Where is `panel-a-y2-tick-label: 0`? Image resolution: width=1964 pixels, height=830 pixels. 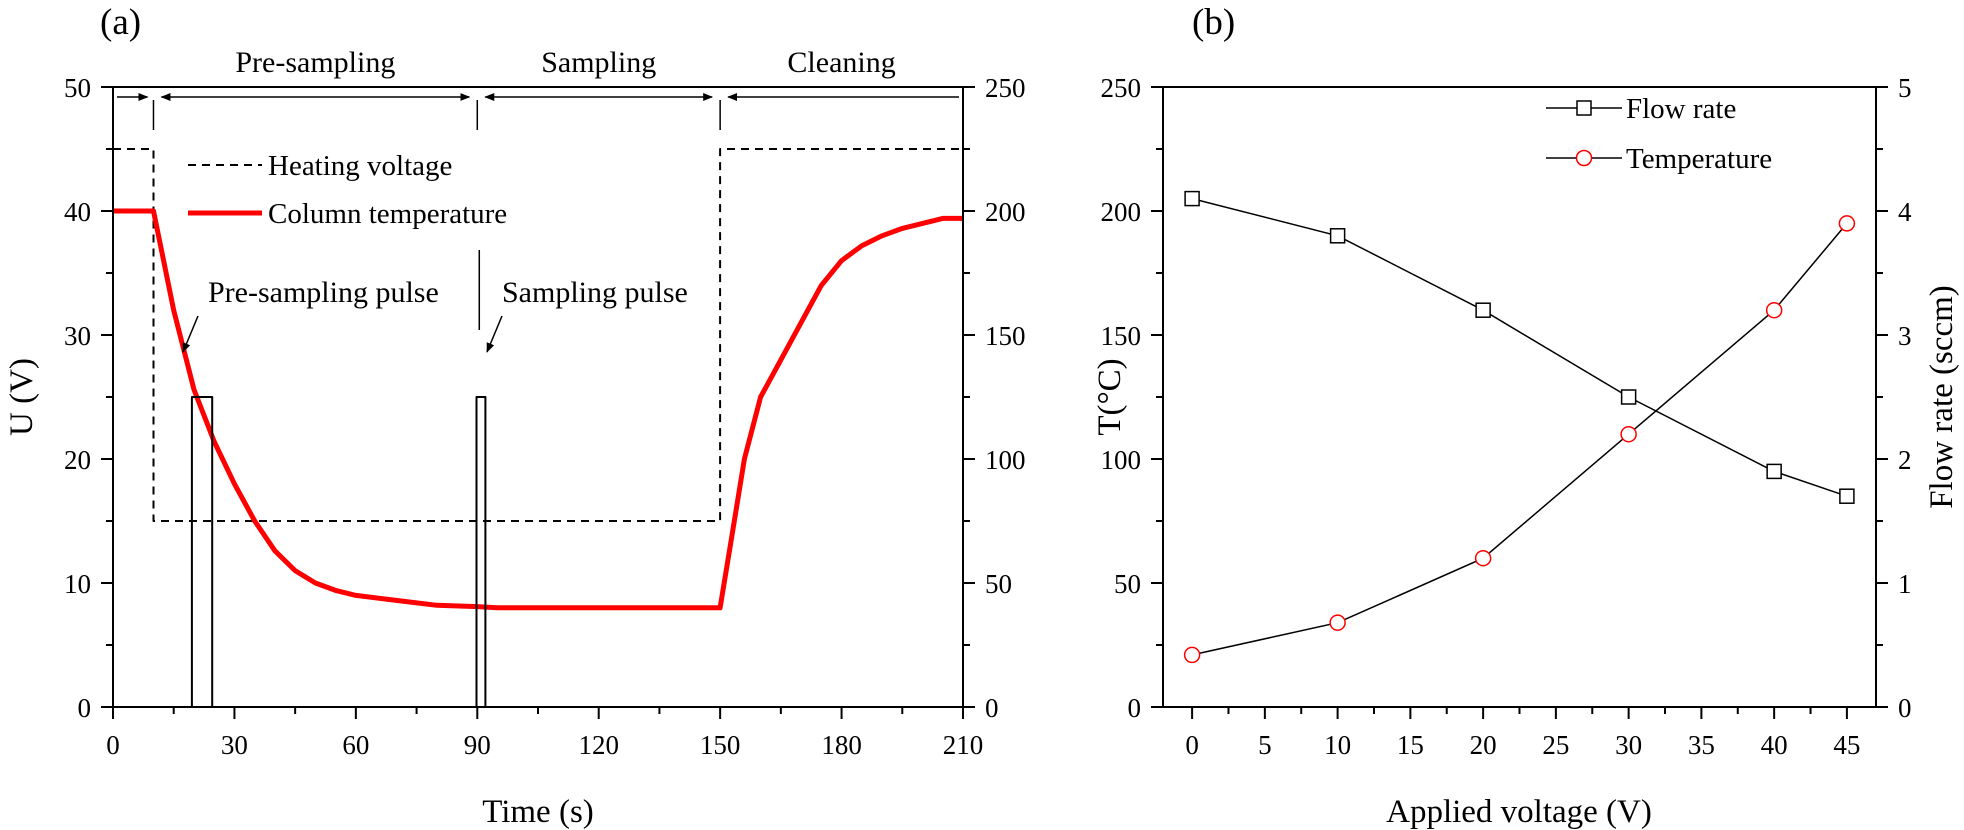
panel-a-y2-tick-label: 0 is located at coordinates (992, 708).